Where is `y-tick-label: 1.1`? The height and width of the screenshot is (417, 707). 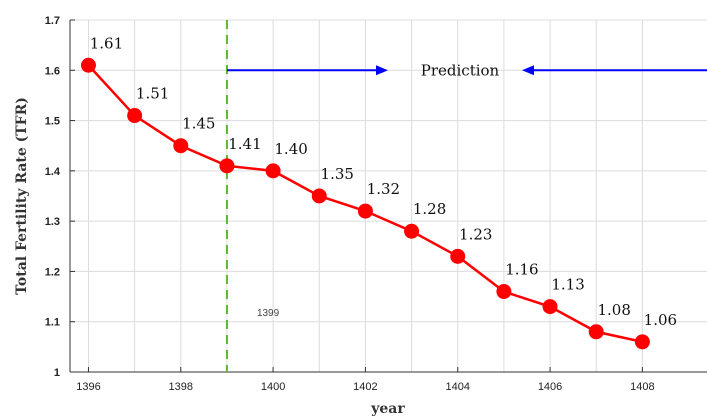 y-tick-label: 1.1 is located at coordinates (52, 323).